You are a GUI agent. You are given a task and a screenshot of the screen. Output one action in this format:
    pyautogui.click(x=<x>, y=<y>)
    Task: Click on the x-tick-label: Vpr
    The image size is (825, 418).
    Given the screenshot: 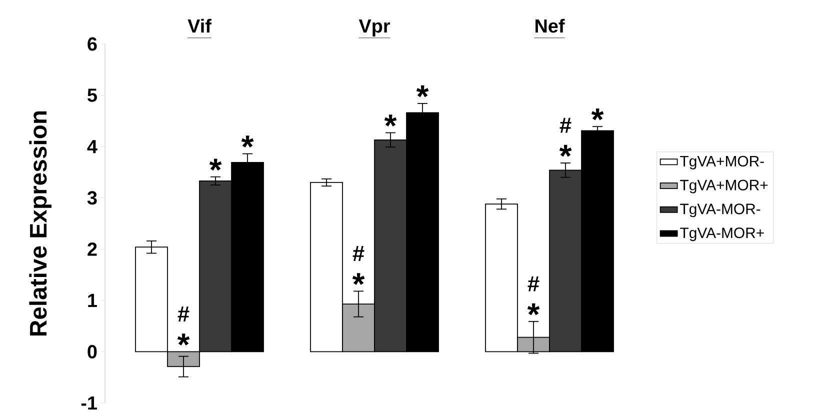 What is the action you would take?
    pyautogui.click(x=374, y=28)
    